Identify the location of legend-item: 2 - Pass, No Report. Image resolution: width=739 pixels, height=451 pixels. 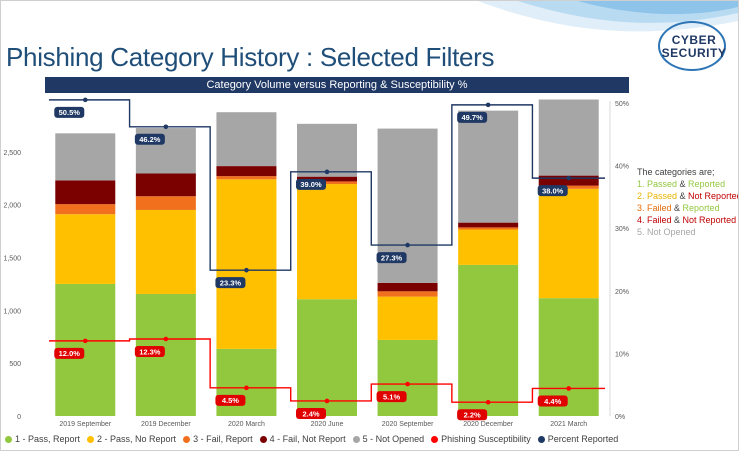
(131, 439).